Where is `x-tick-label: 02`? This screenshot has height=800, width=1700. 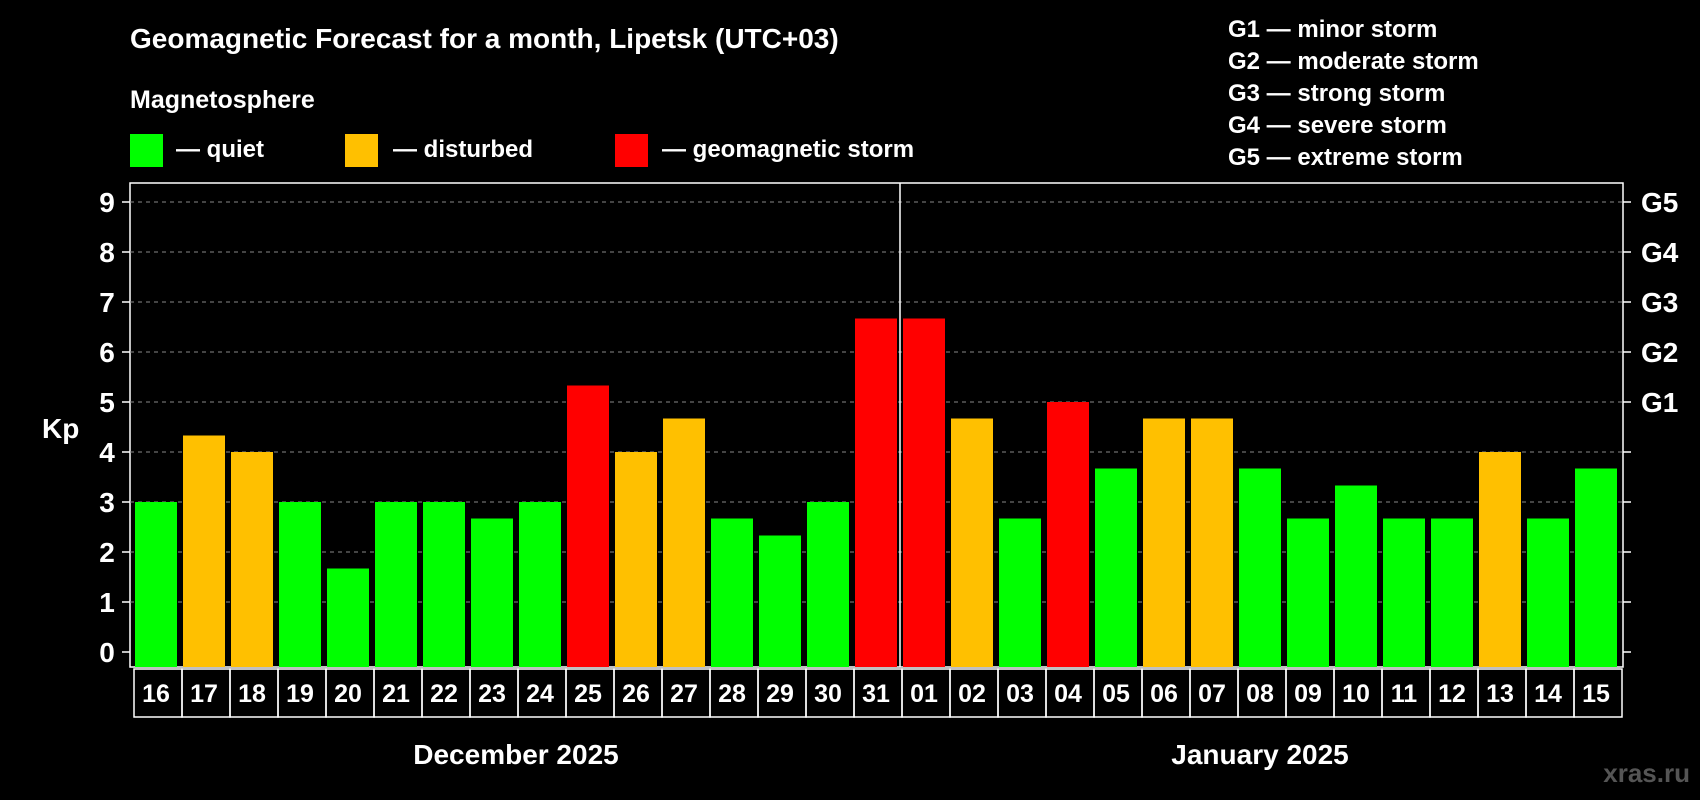 x-tick-label: 02 is located at coordinates (972, 694).